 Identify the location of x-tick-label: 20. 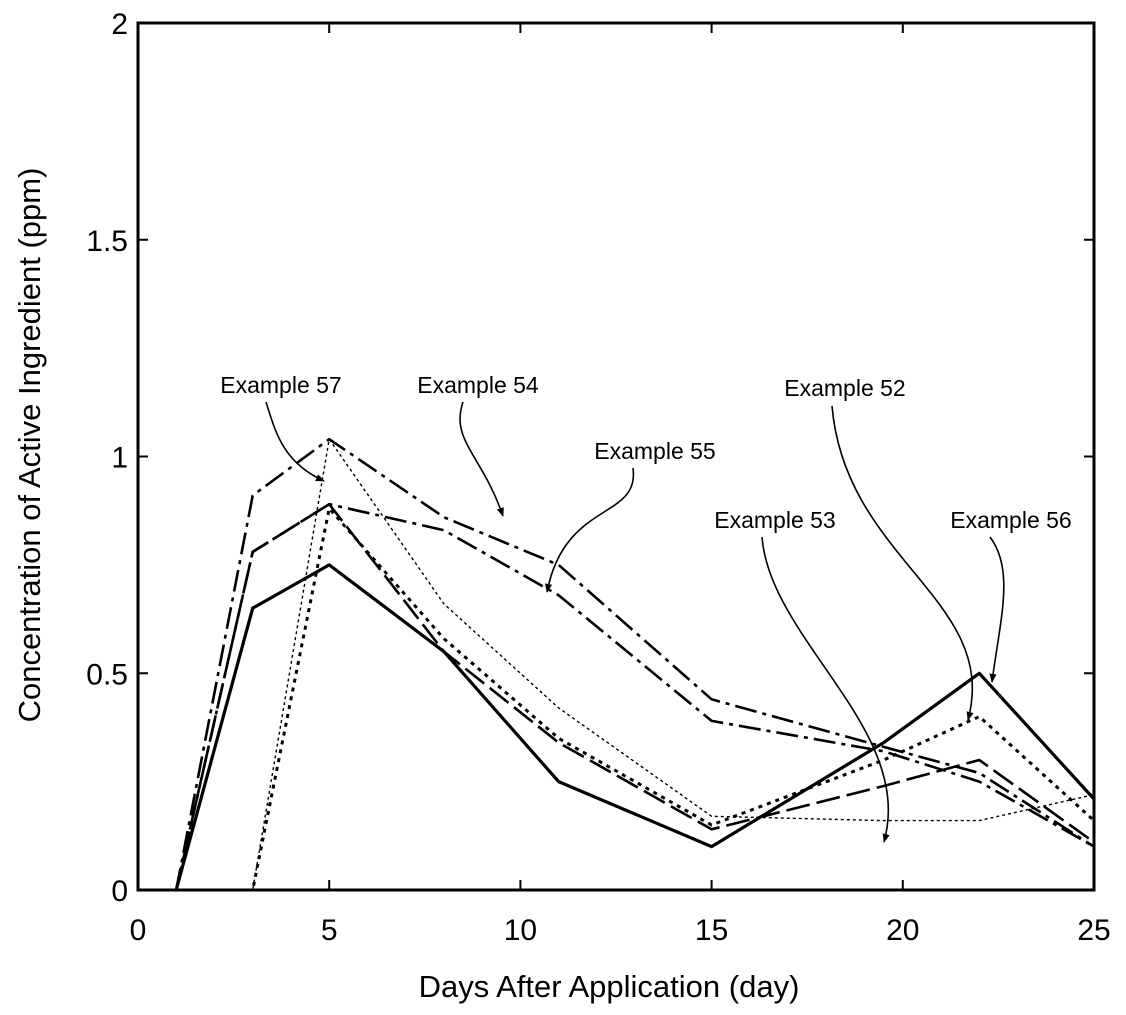
(902, 930).